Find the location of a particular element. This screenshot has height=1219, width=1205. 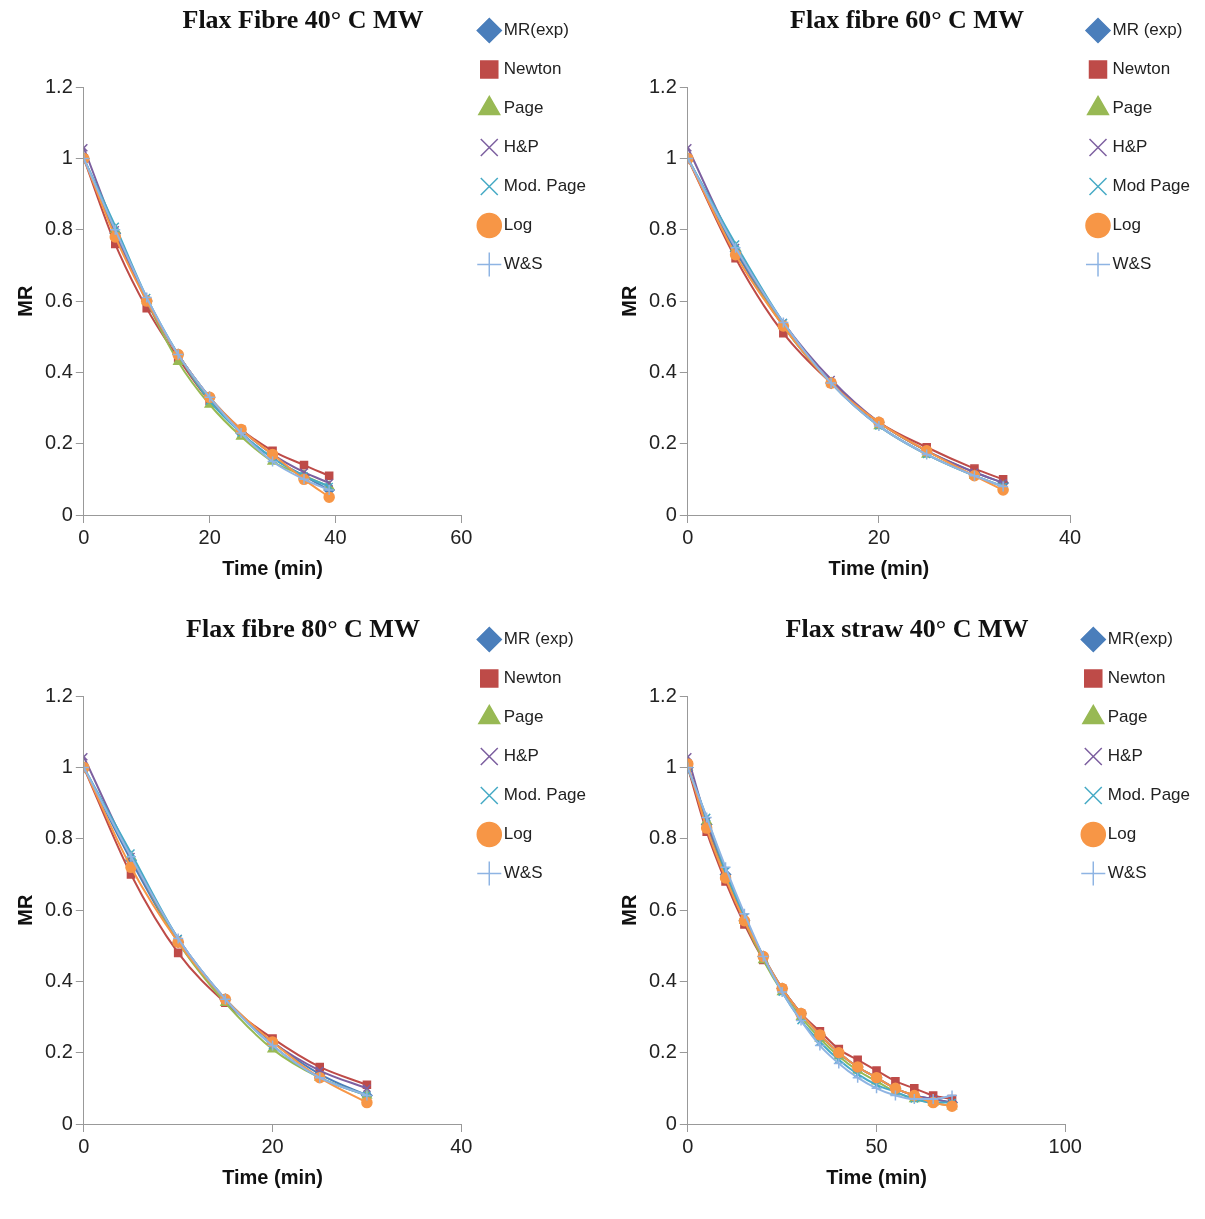

chart-title: Flax fibre 60° C MW is located at coordinates (907, 20).